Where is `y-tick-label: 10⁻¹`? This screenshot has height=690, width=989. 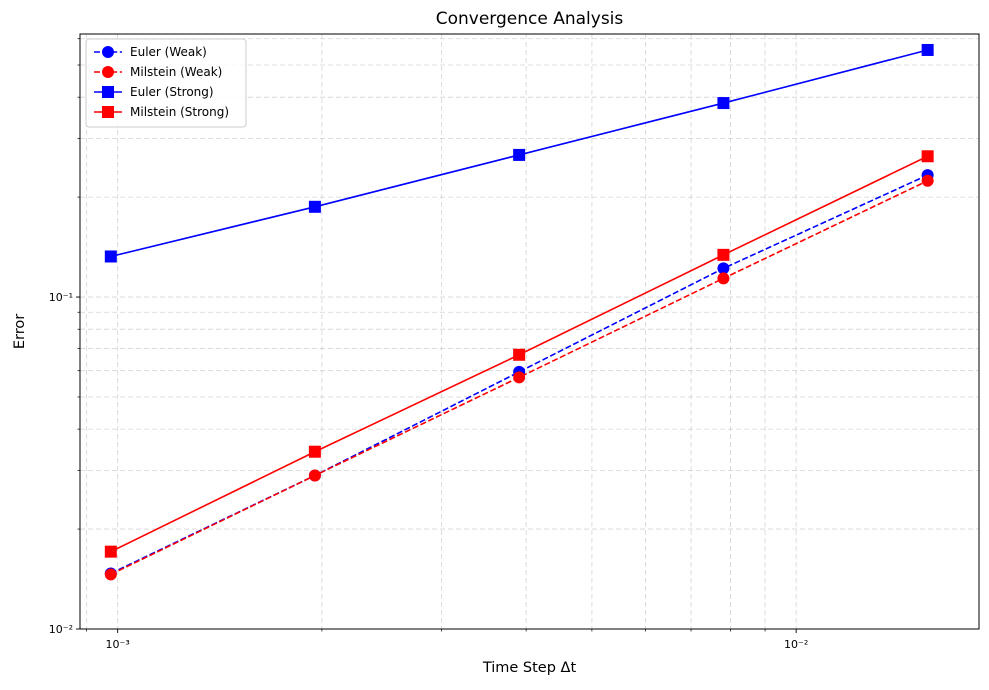
y-tick-label: 10⁻¹ is located at coordinates (61, 297).